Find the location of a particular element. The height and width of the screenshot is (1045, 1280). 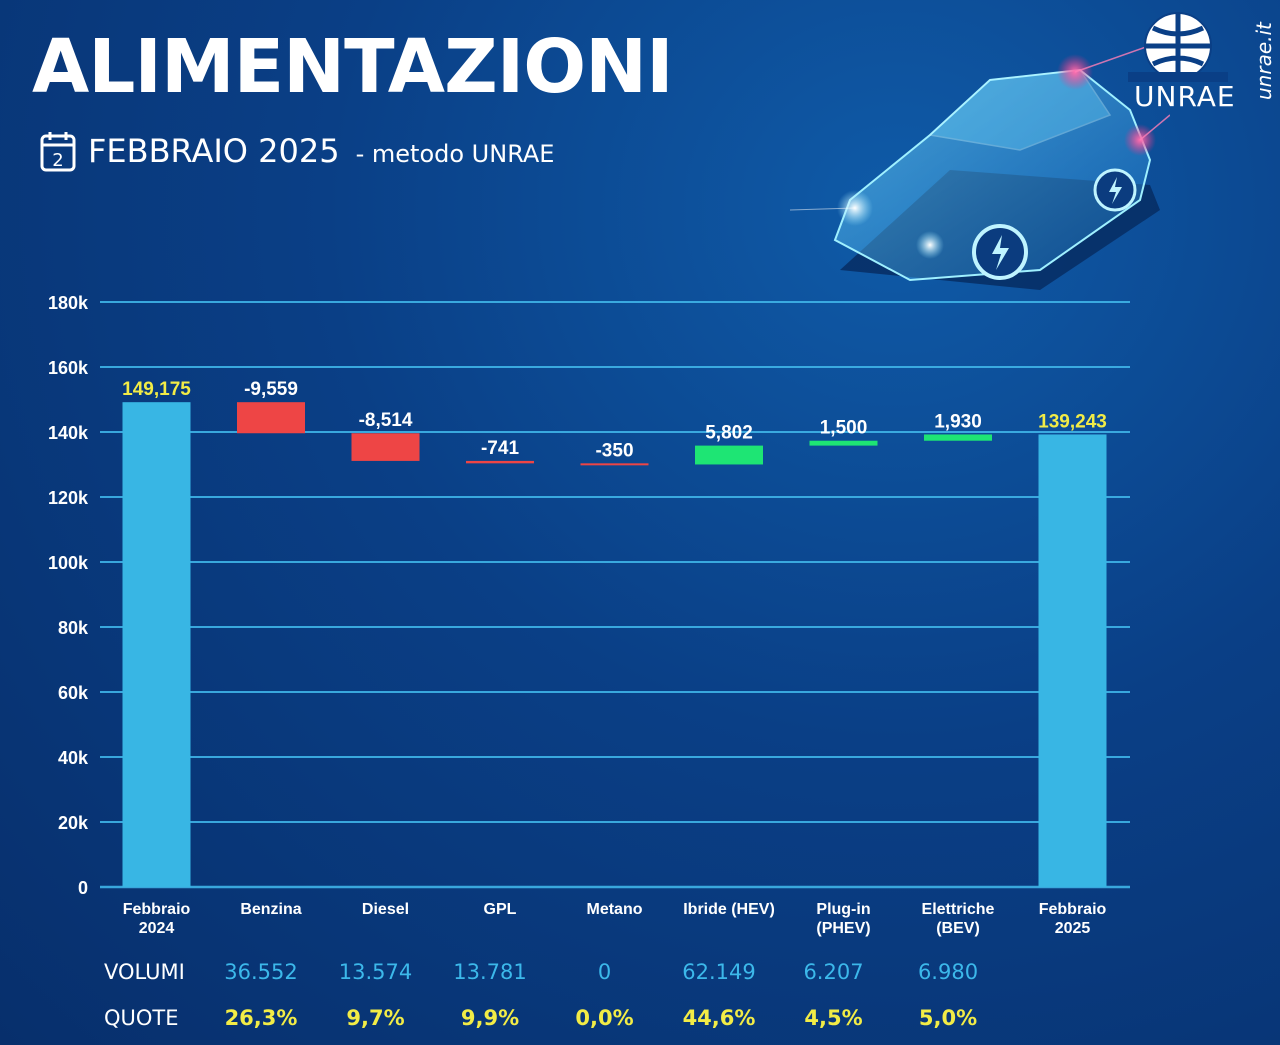

x-tick-label: Elettriche is located at coordinates (958, 909).